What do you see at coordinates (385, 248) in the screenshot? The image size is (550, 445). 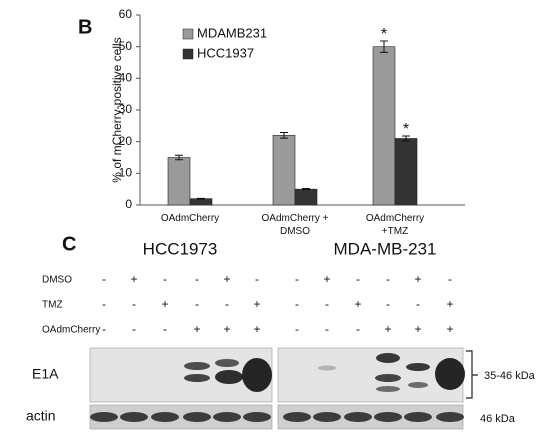 I see `group-title: MDA-MB-231` at bounding box center [385, 248].